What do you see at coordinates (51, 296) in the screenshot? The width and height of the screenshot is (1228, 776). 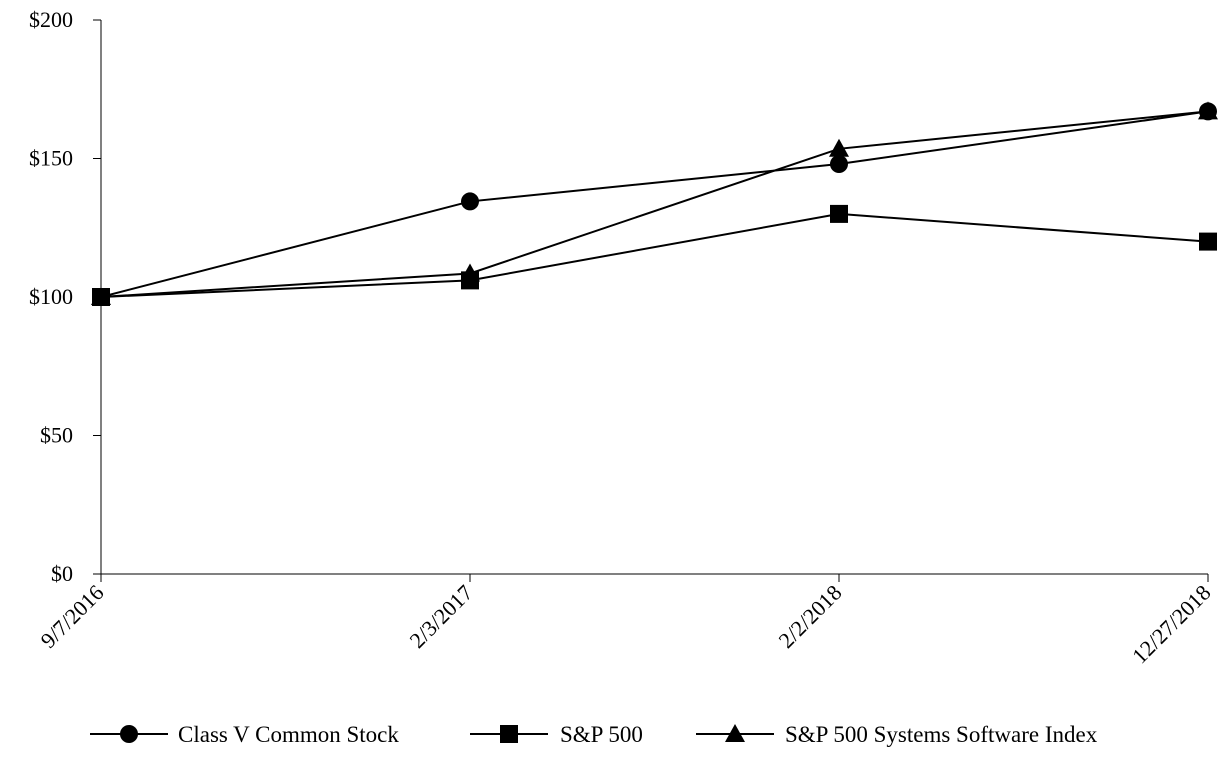 I see `y-tick-label: $100` at bounding box center [51, 296].